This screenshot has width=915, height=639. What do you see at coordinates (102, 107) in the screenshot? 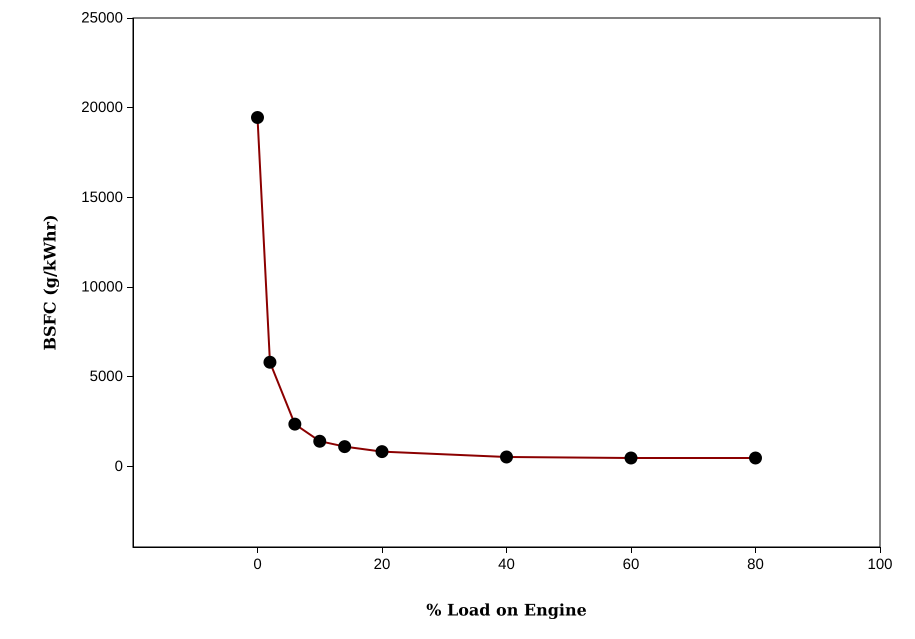
I see `y-tick-label: 20000` at bounding box center [102, 107].